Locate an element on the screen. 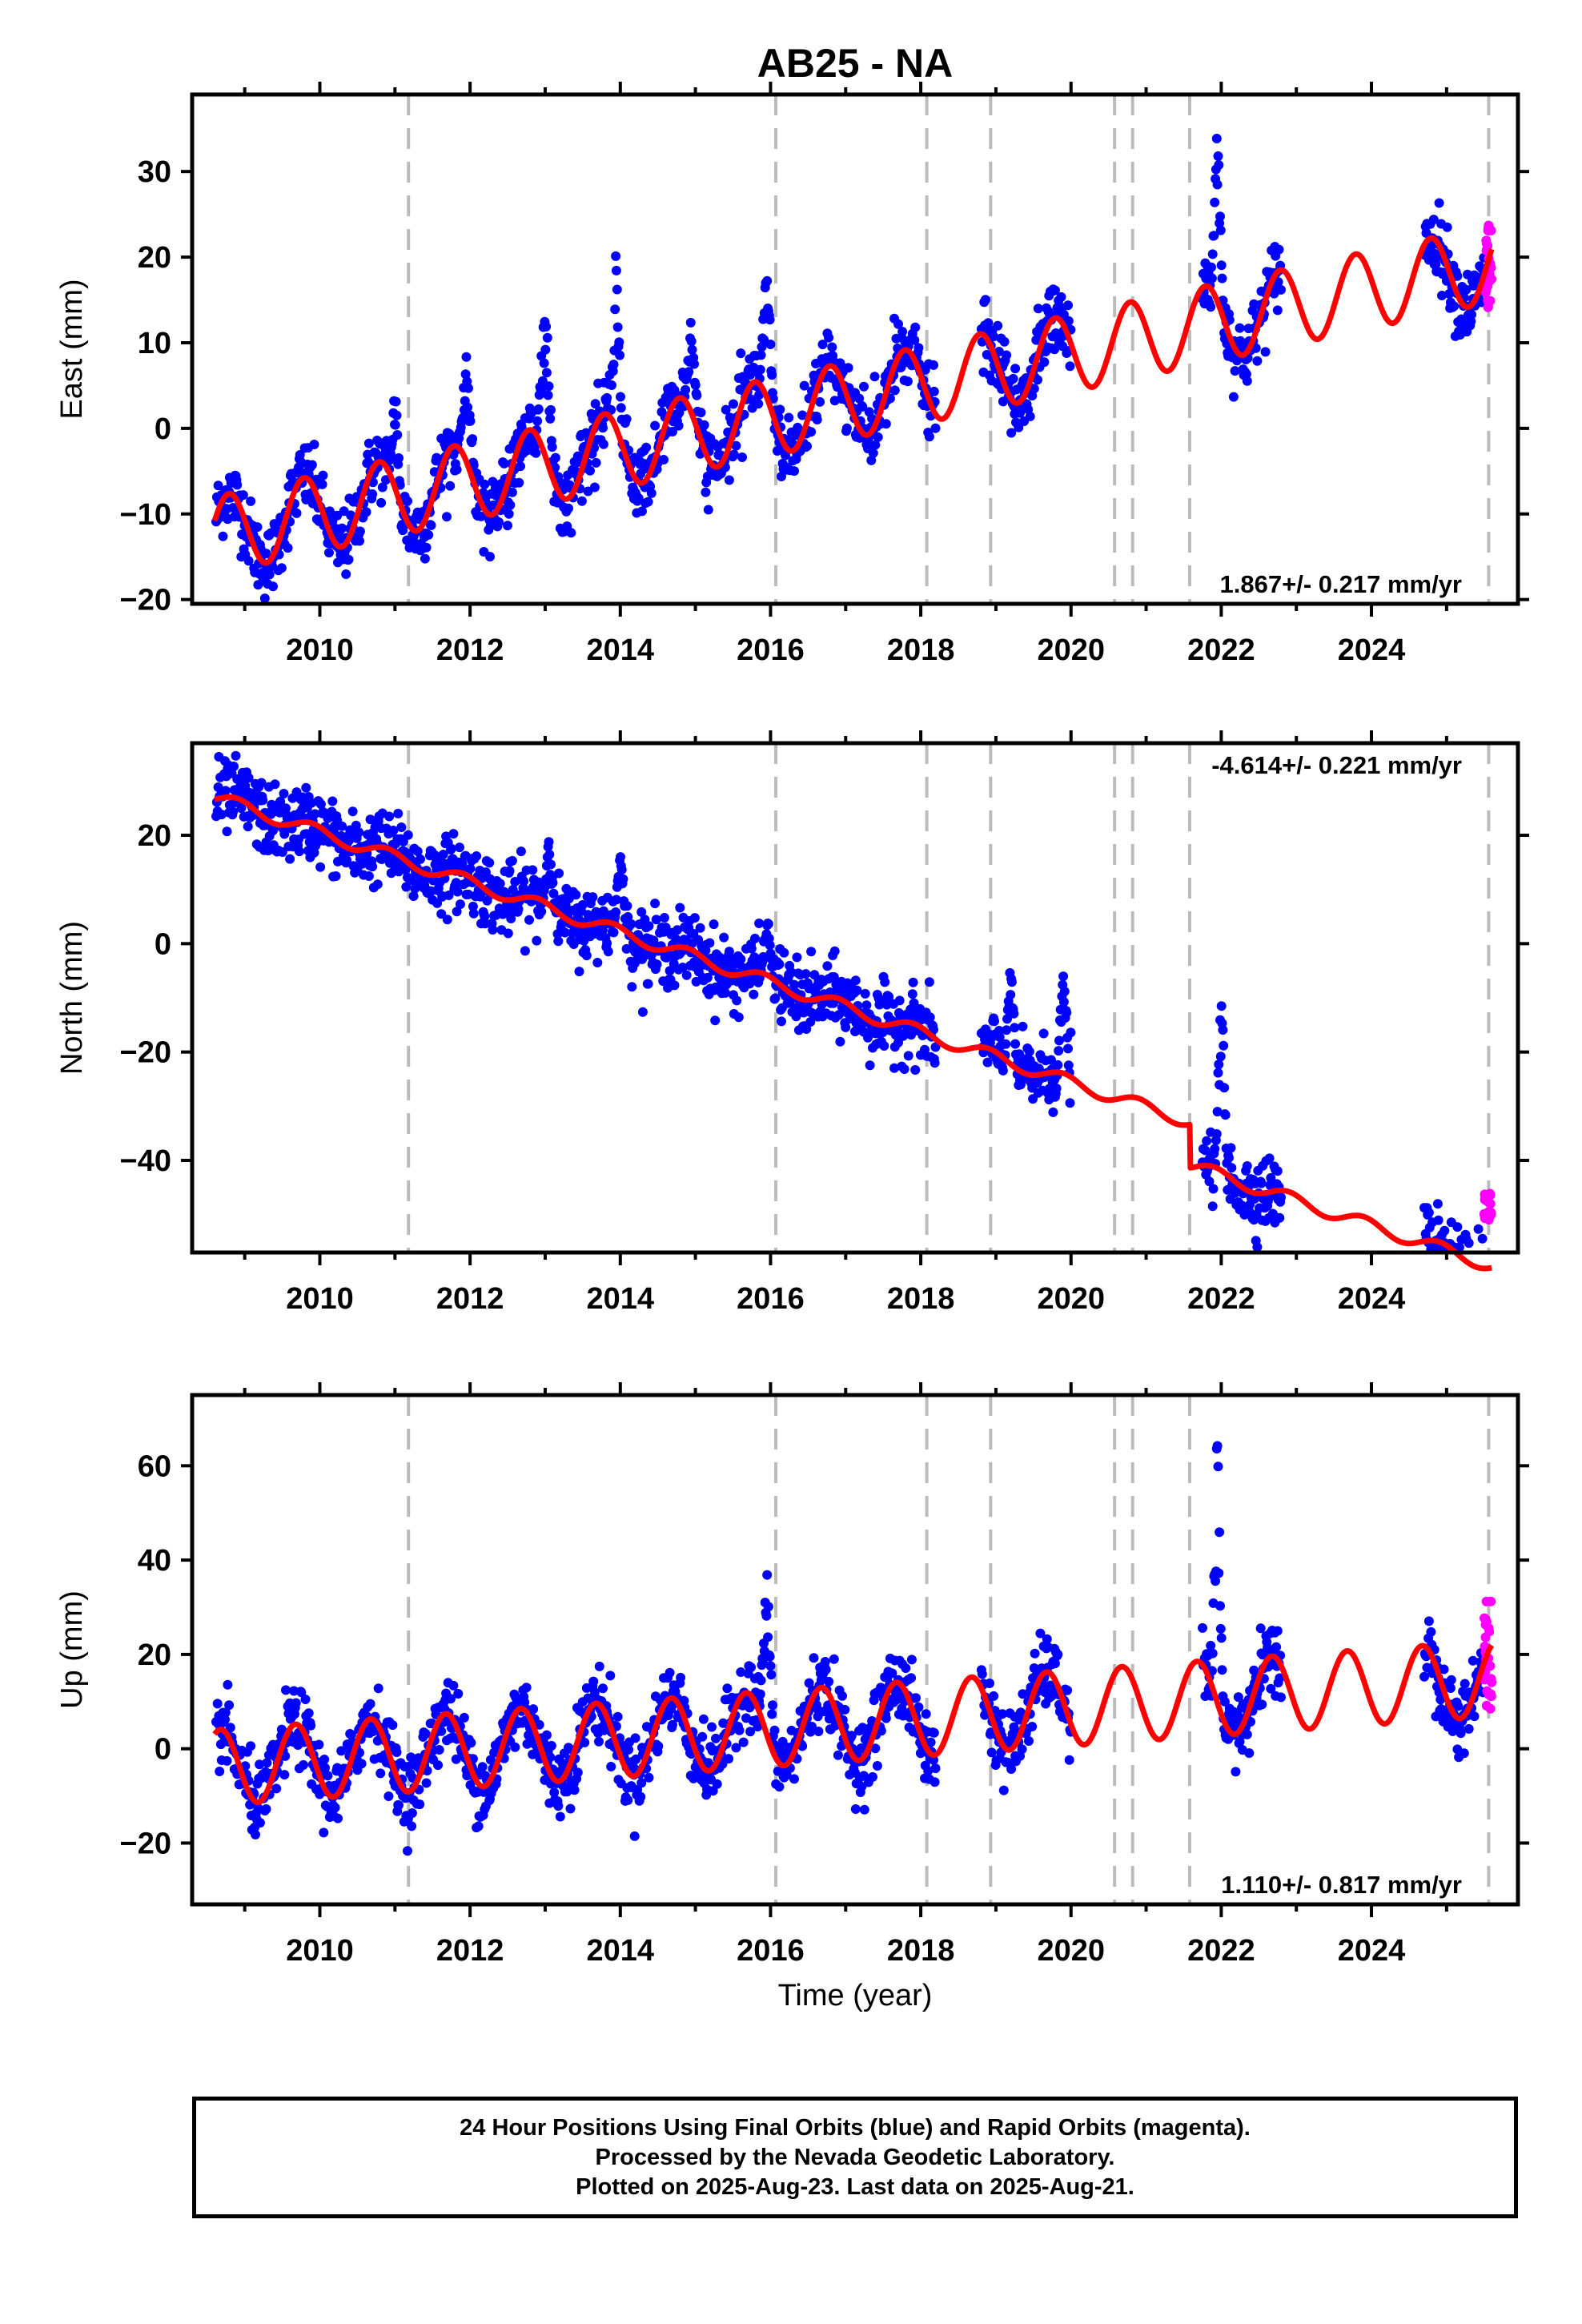 The image size is (1582, 2324). rapid-orbit-points is located at coordinates (1488, 1206).